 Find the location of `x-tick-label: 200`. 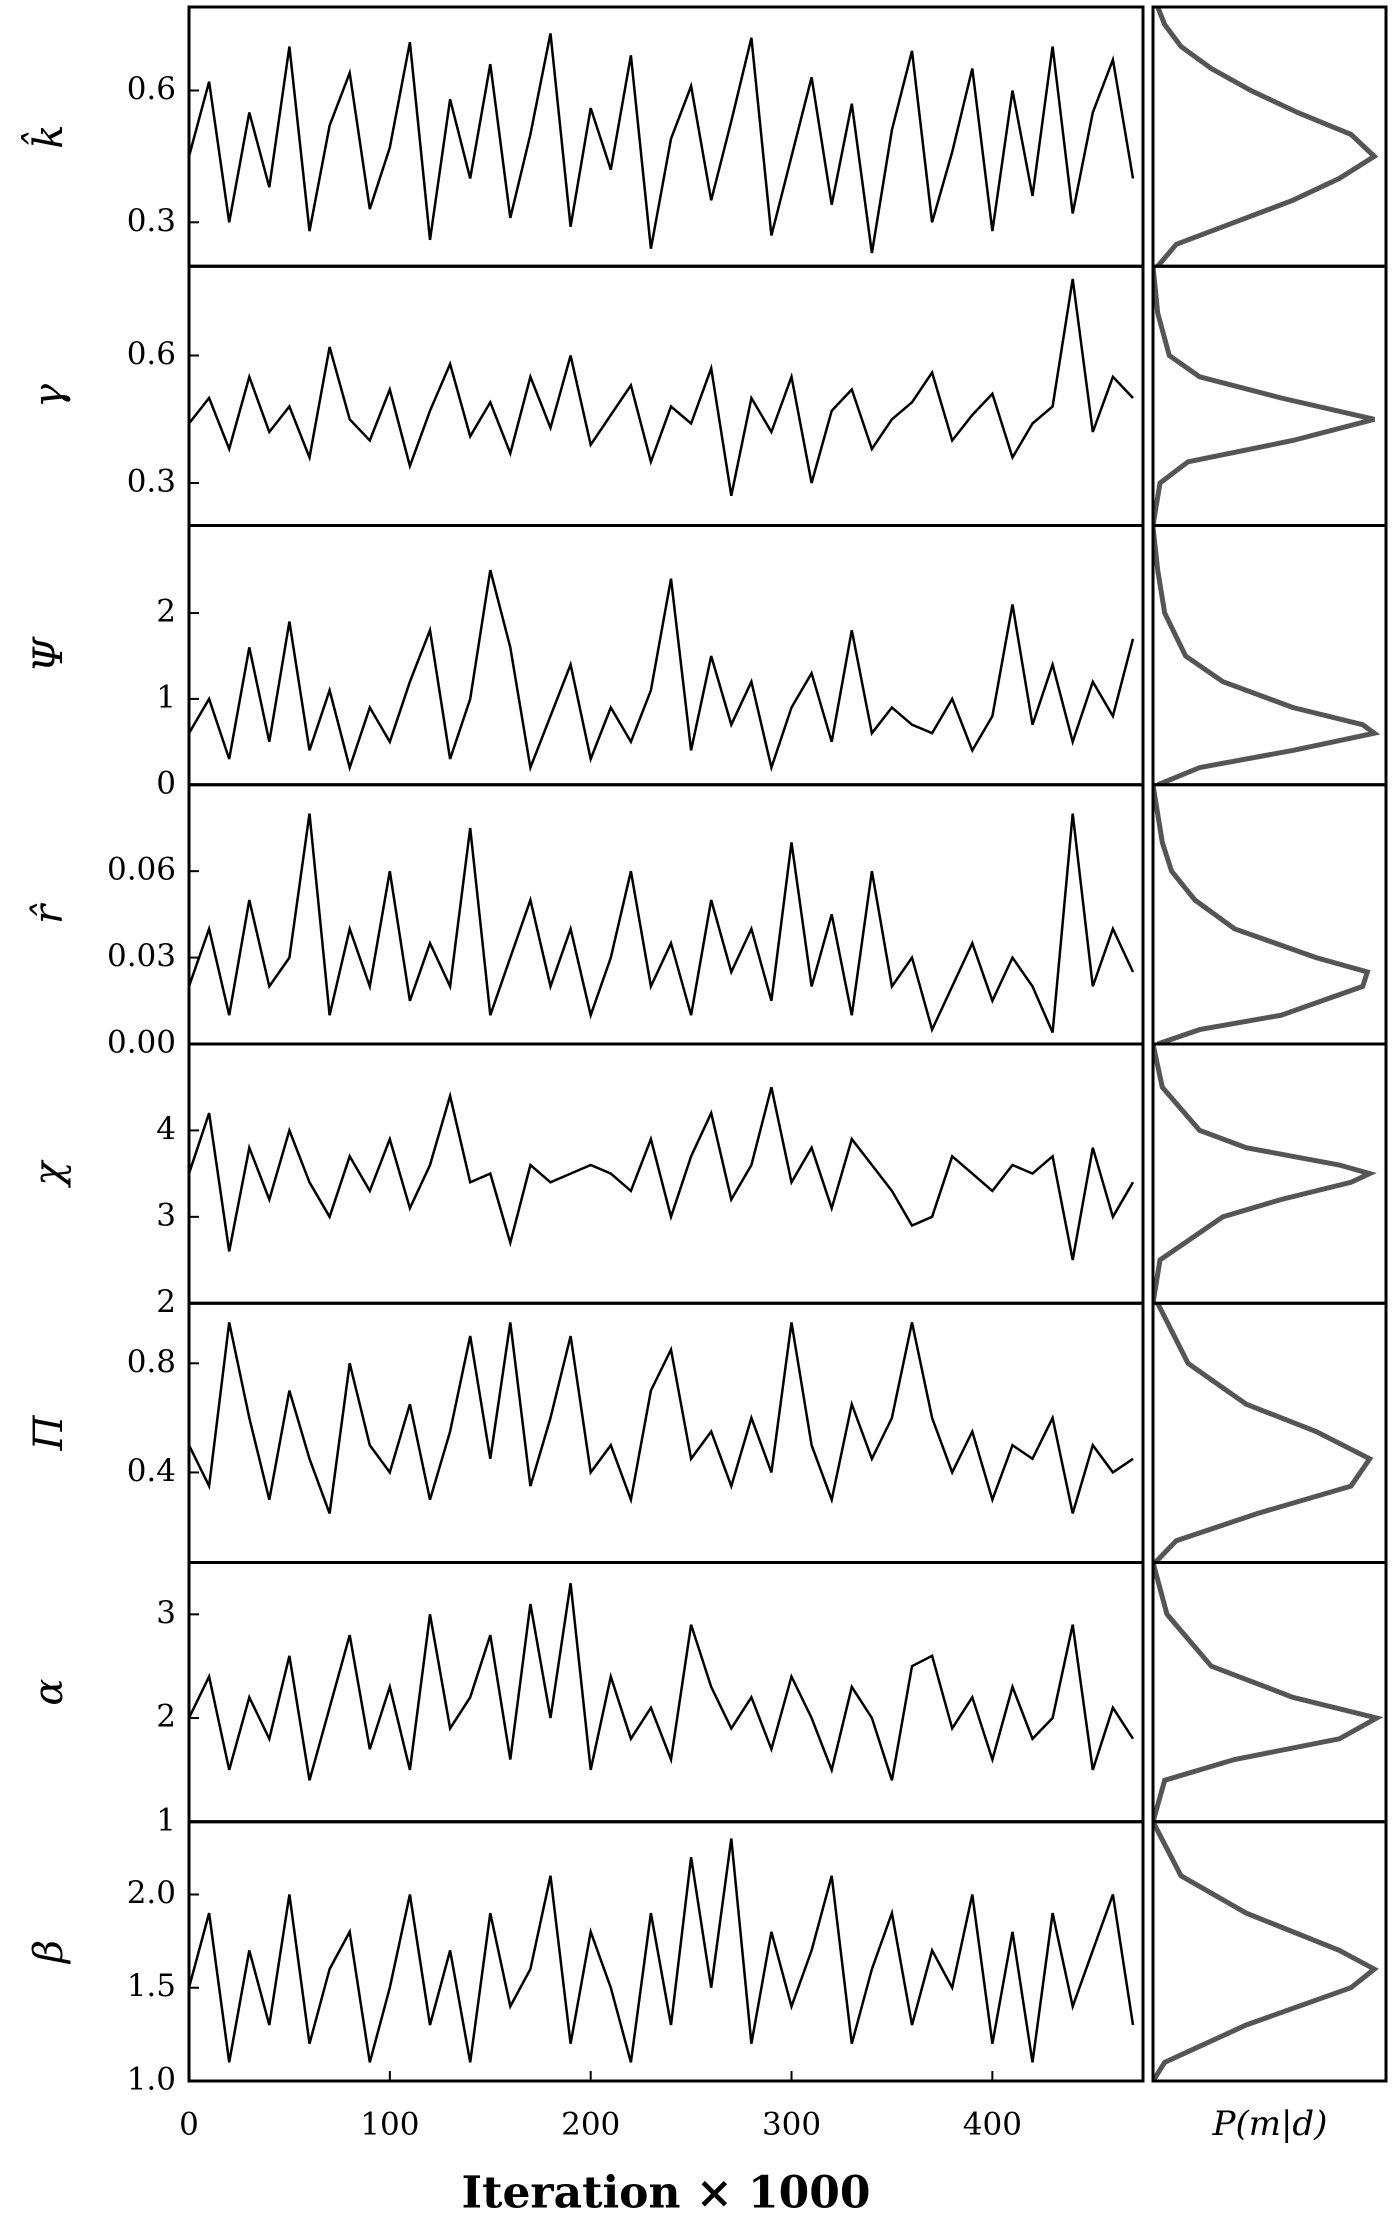

x-tick-label: 200 is located at coordinates (590, 2125).